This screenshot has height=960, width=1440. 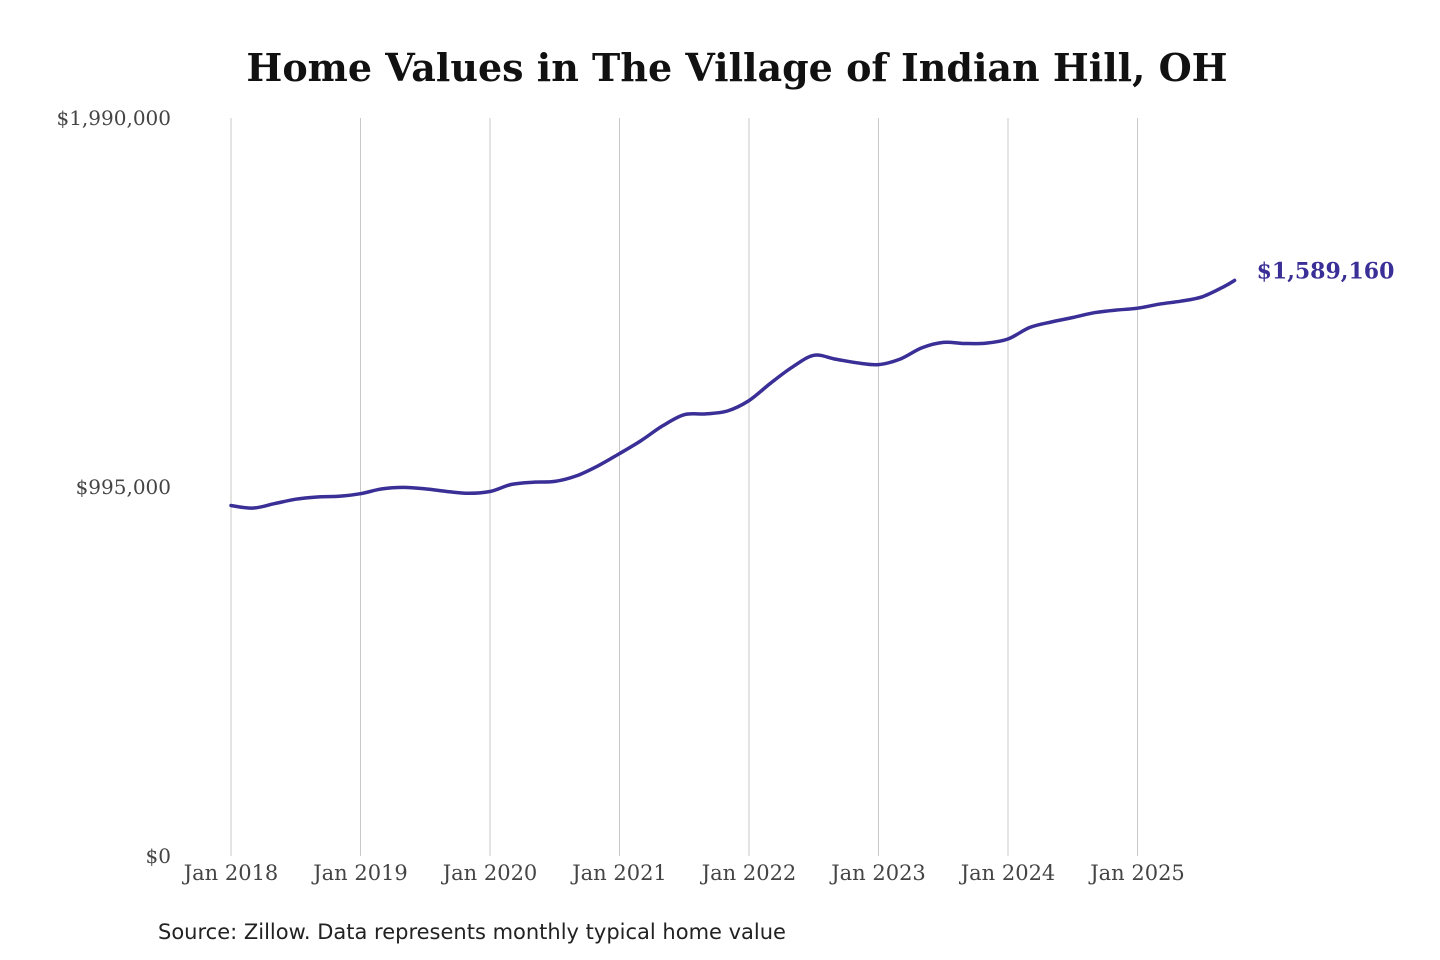 What do you see at coordinates (1007, 873) in the screenshot?
I see `x-tick-label-6: Jan 2024` at bounding box center [1007, 873].